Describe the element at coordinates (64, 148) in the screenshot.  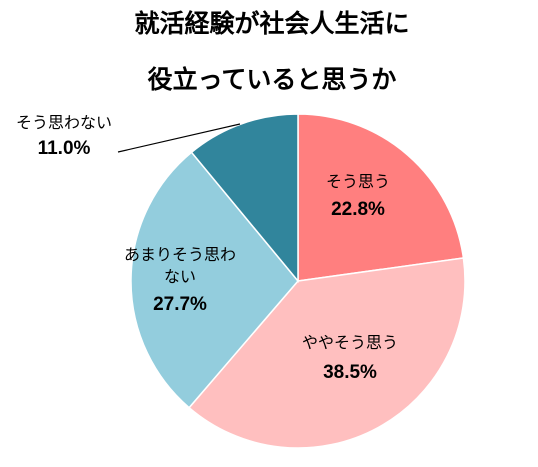
I see `slice-value-4: 11.0%` at that location.